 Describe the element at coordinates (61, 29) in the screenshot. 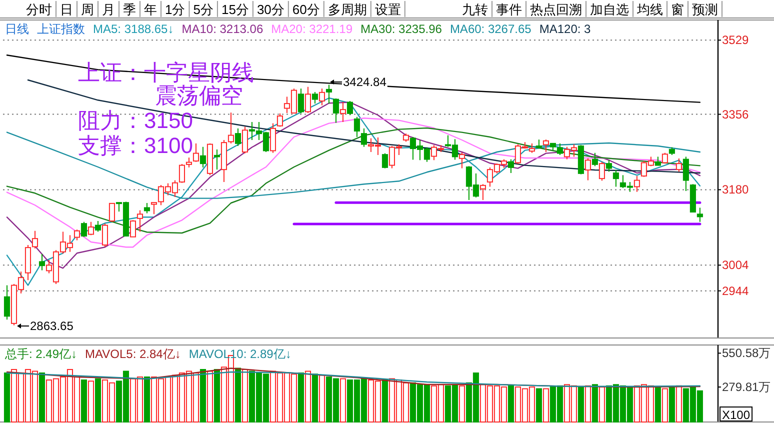

I see `chart-subtitle: 上证指数` at that location.